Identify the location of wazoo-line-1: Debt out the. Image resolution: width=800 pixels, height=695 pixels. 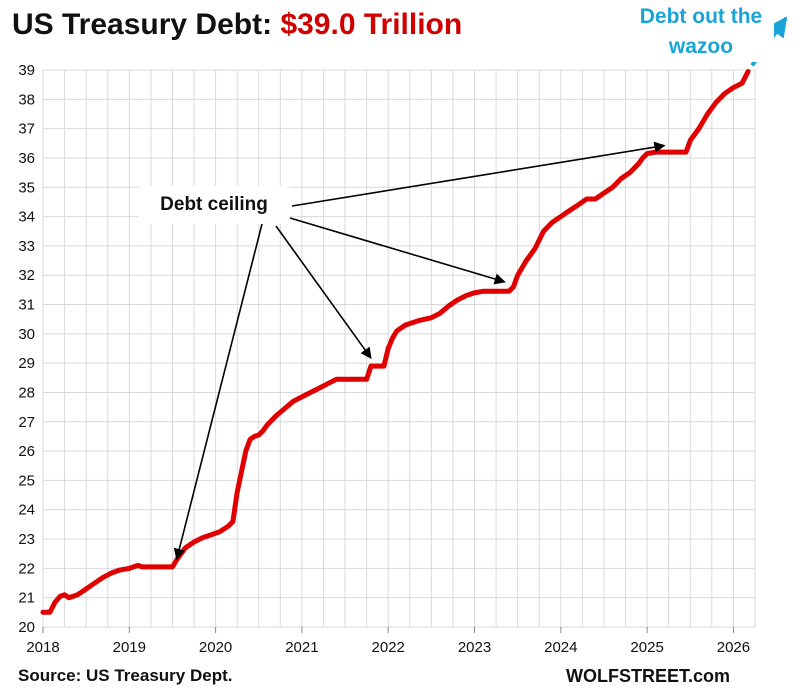
(701, 16).